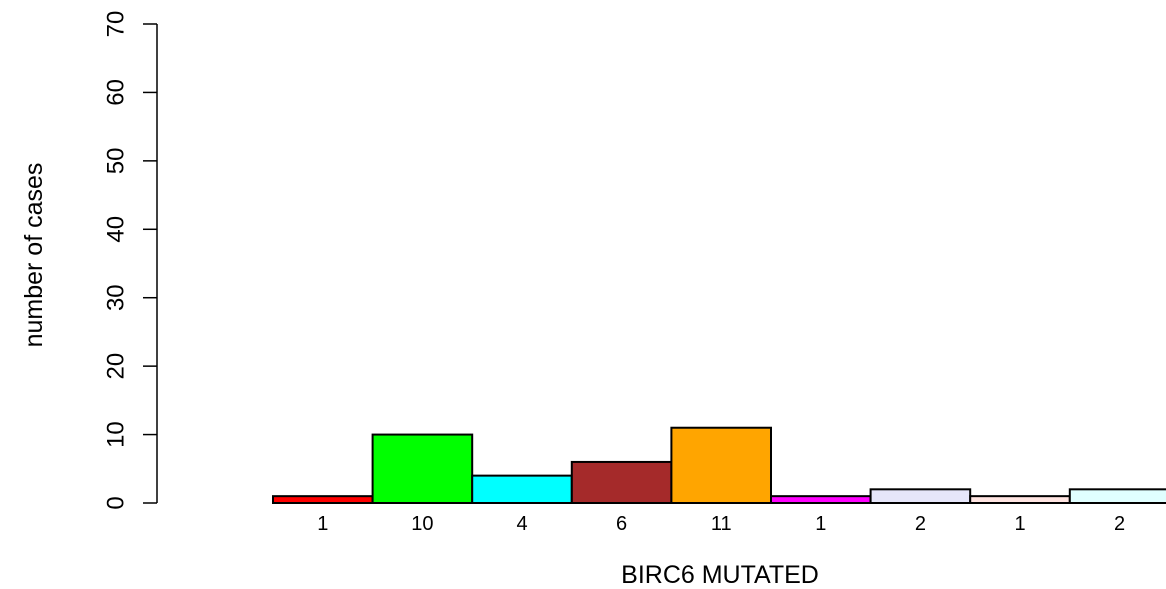 This screenshot has width=1166, height=589. What do you see at coordinates (115, 24) in the screenshot?
I see `y-tick-label: 70` at bounding box center [115, 24].